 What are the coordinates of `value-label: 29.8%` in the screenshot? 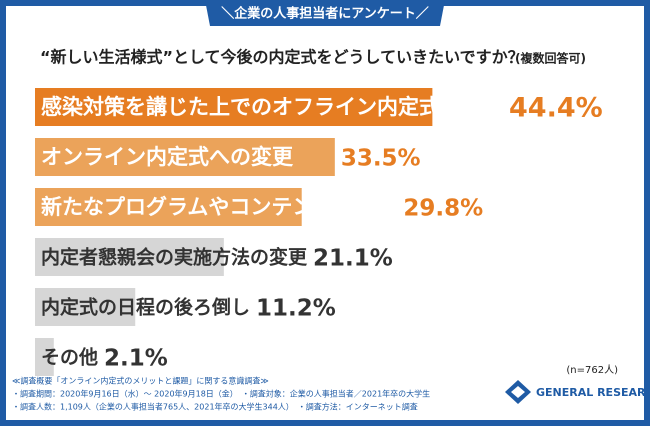 It's located at (443, 209).